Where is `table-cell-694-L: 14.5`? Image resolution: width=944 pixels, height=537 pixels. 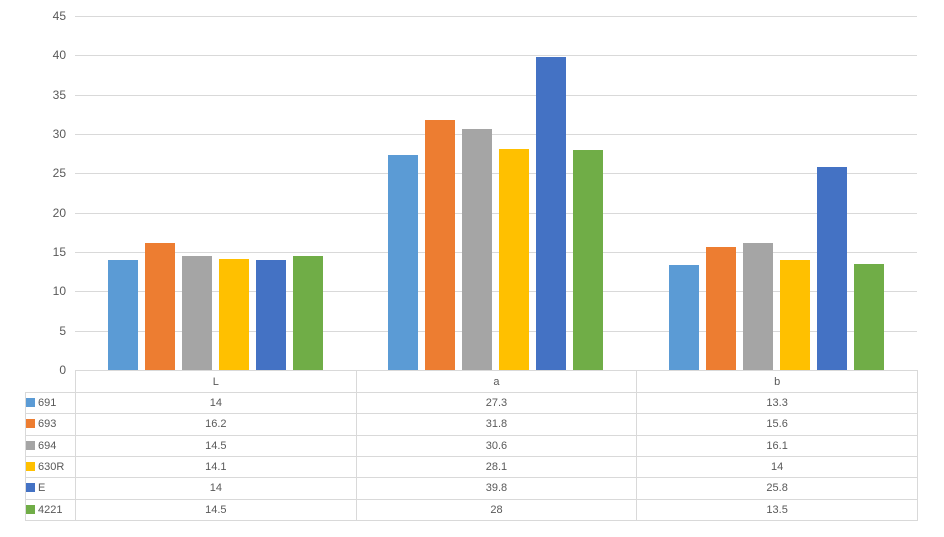 table-cell-694-L: 14.5 is located at coordinates (216, 445).